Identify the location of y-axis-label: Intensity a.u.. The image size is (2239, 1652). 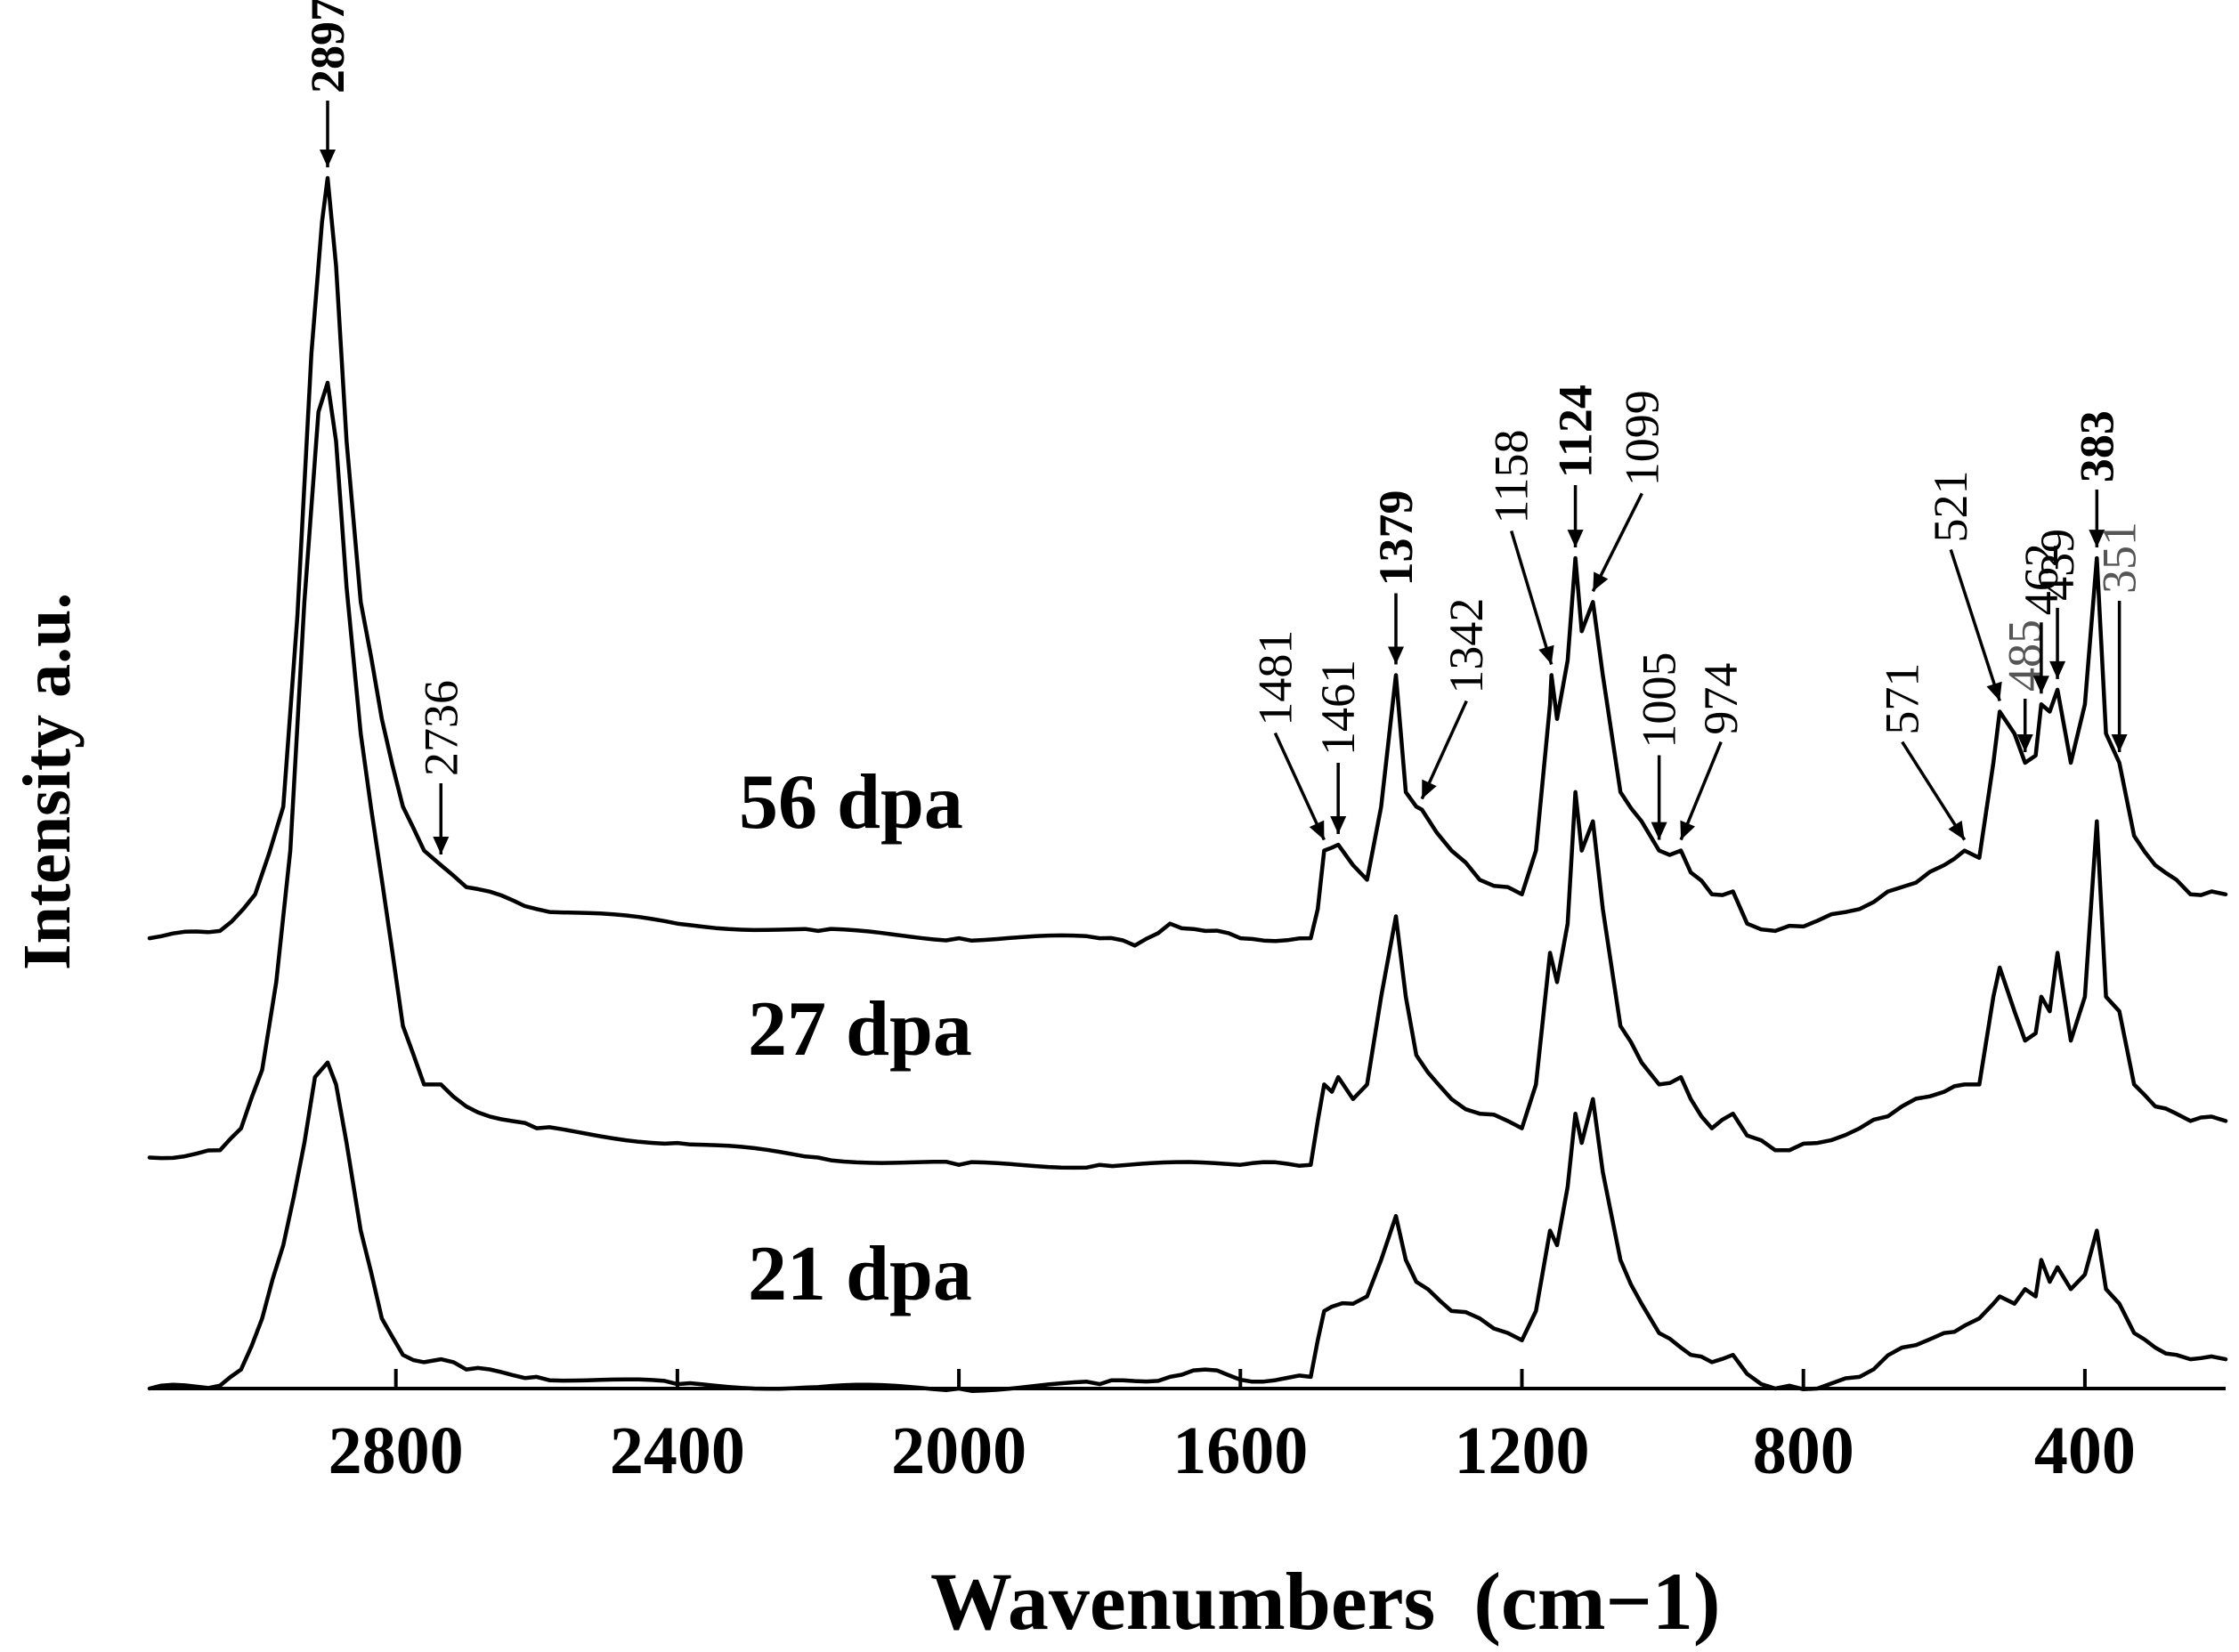
(48, 781).